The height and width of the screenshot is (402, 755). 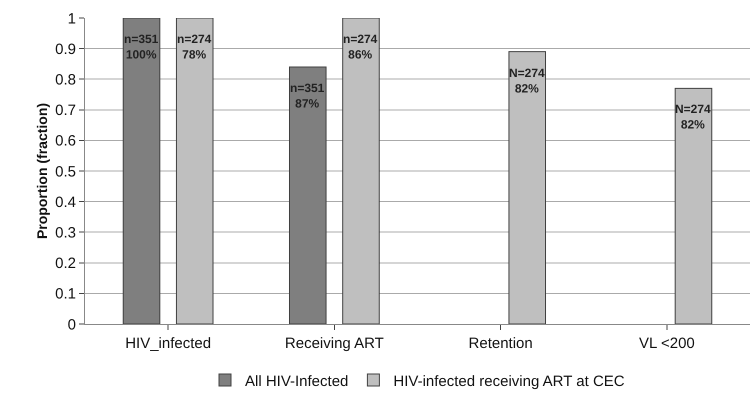 What do you see at coordinates (500, 343) in the screenshot?
I see `x-tick-label: Retention` at bounding box center [500, 343].